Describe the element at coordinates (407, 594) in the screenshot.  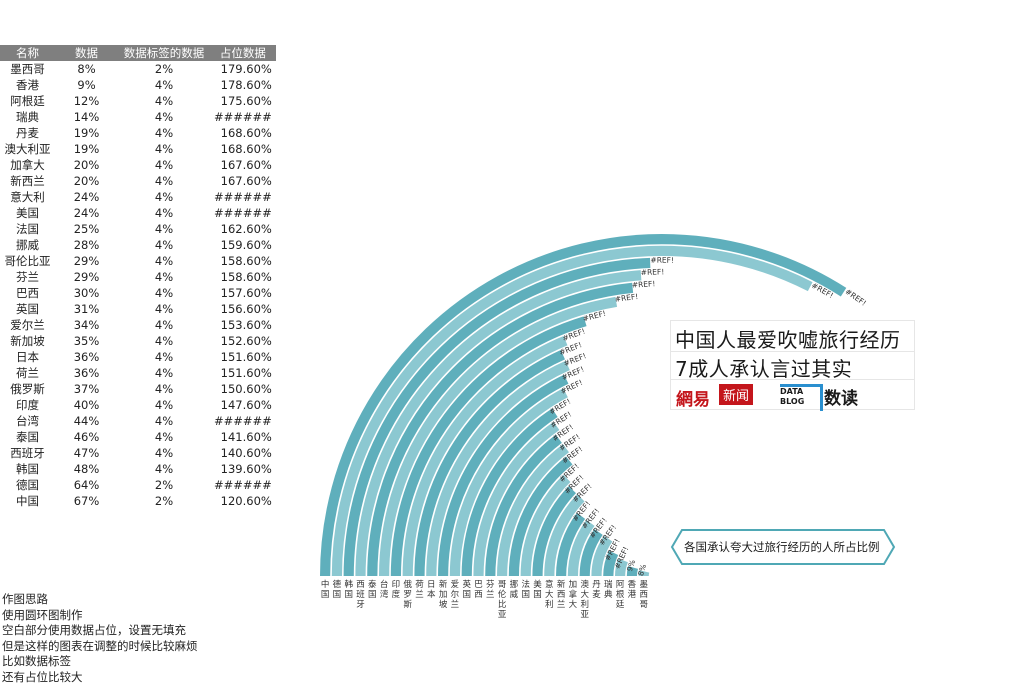
I see `category-label: 俄罗斯` at that location.